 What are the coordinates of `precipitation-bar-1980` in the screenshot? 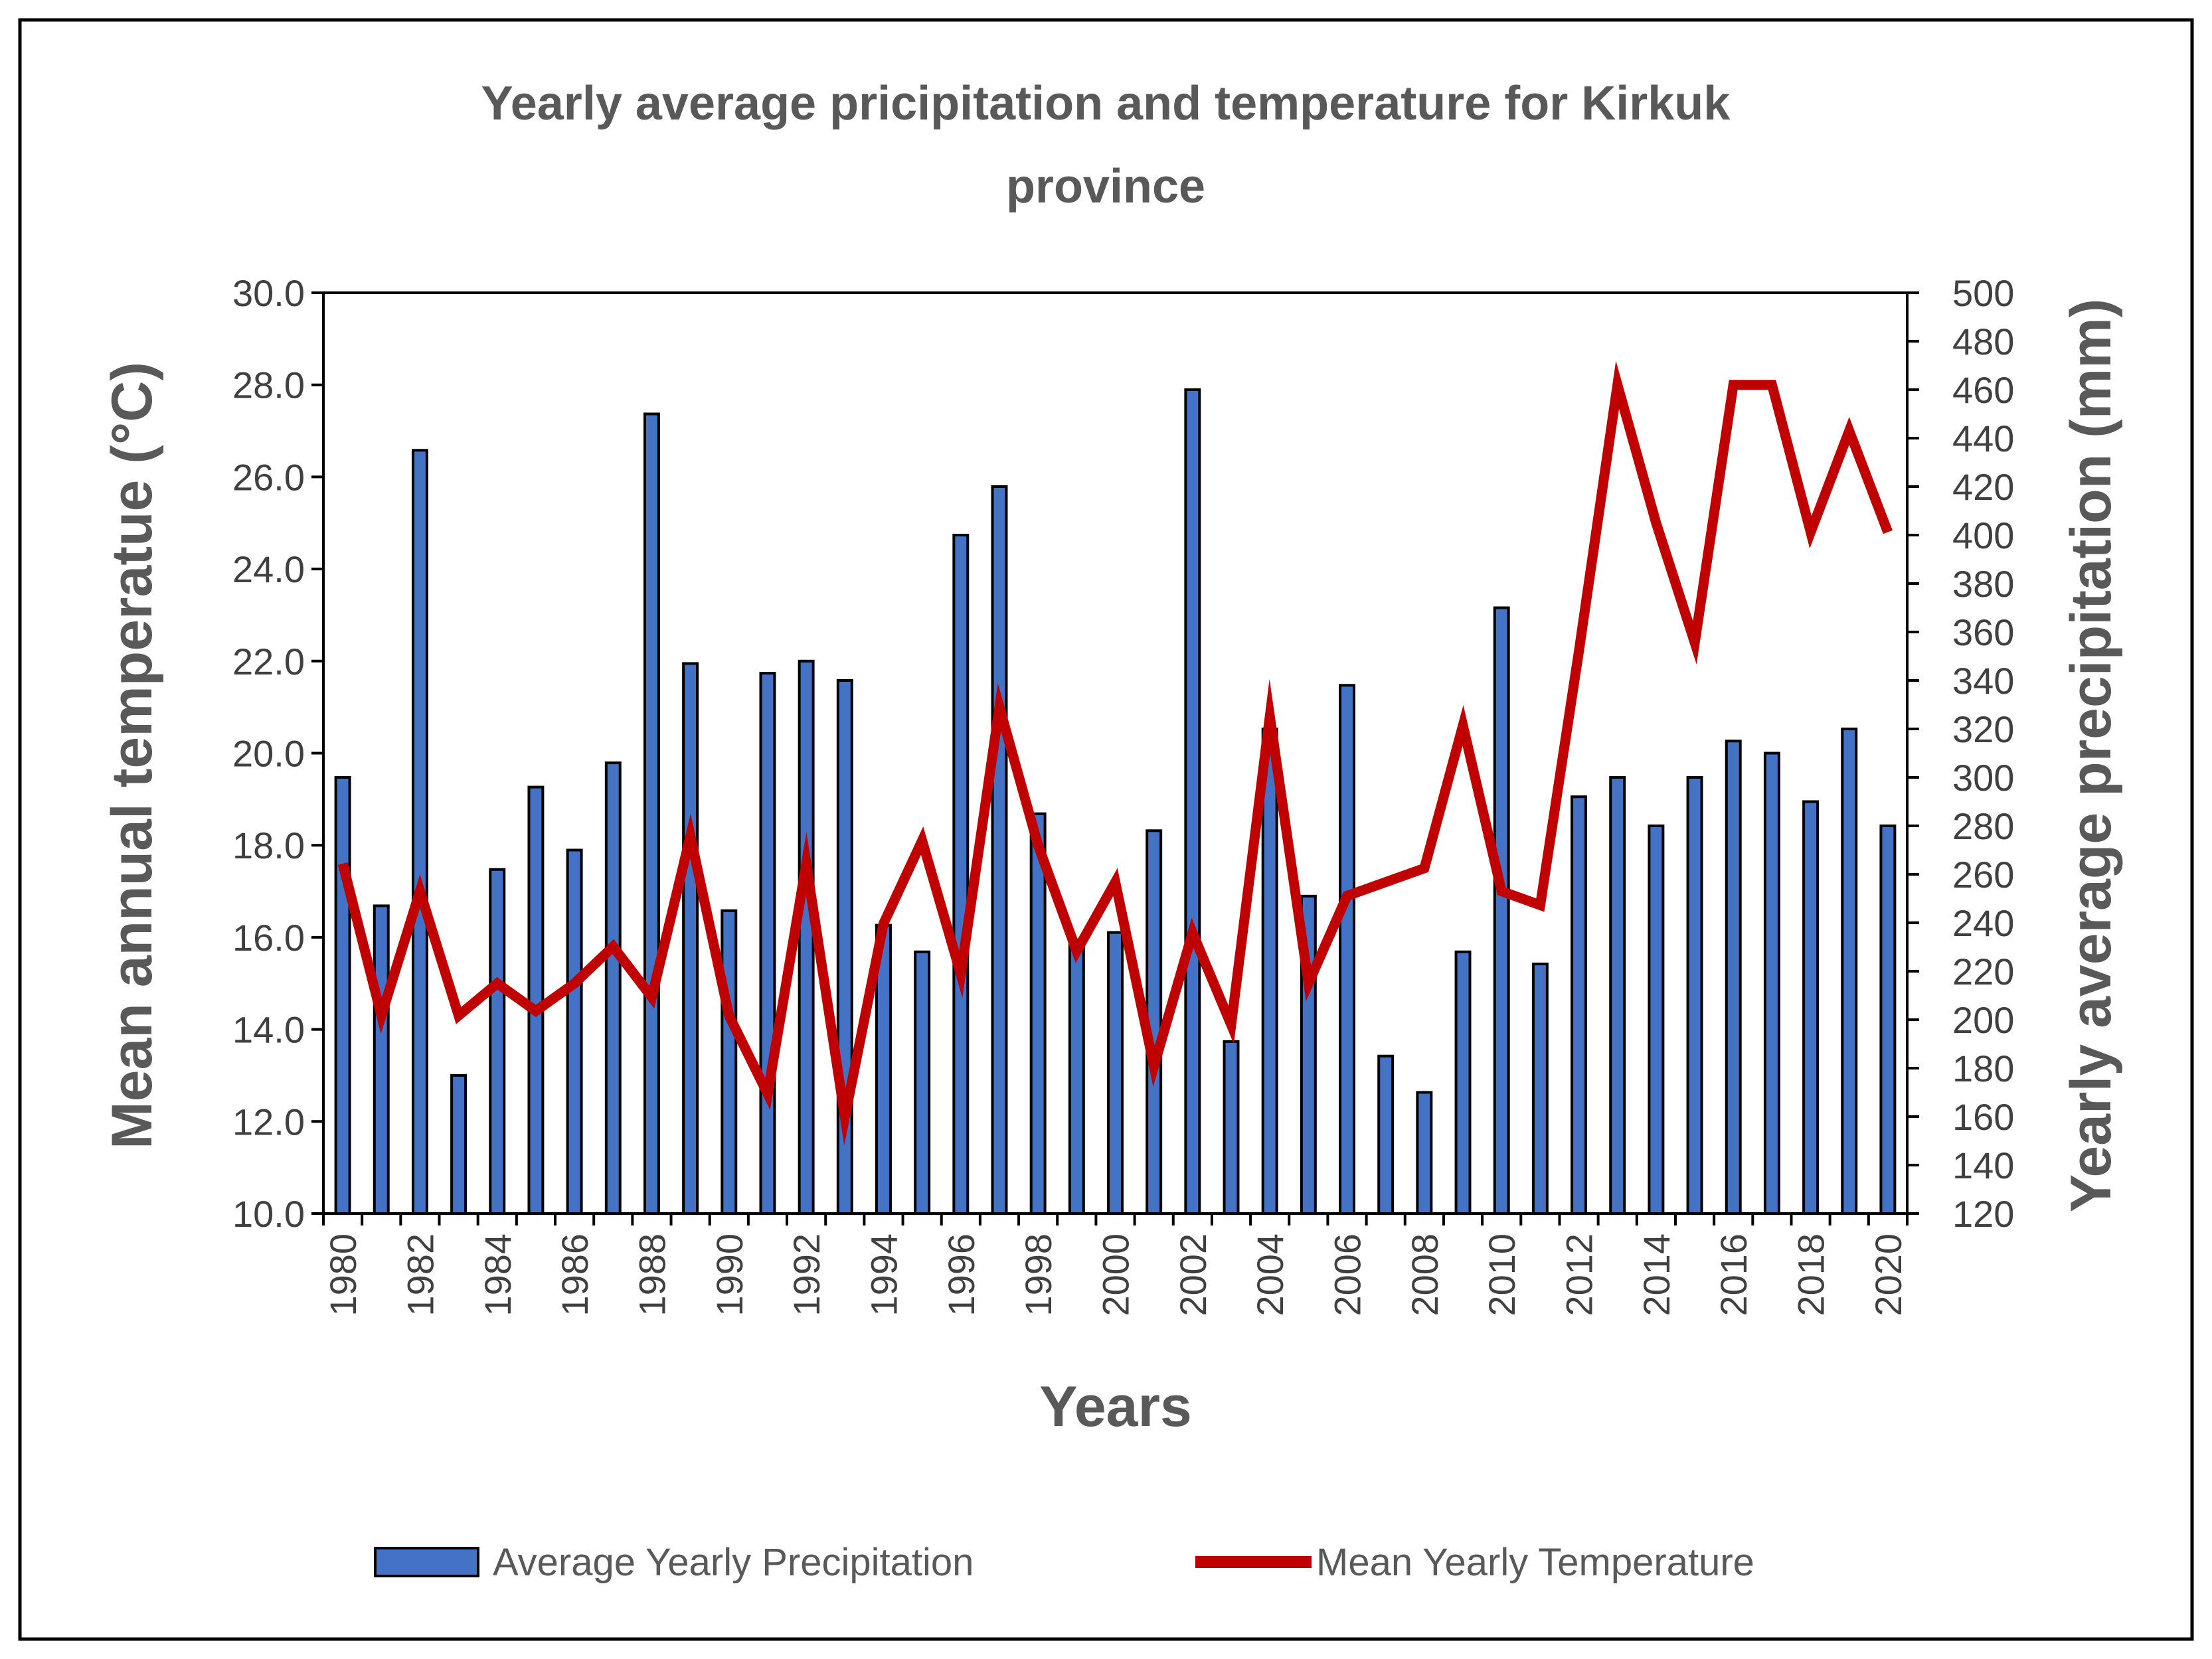 It's located at (342, 995).